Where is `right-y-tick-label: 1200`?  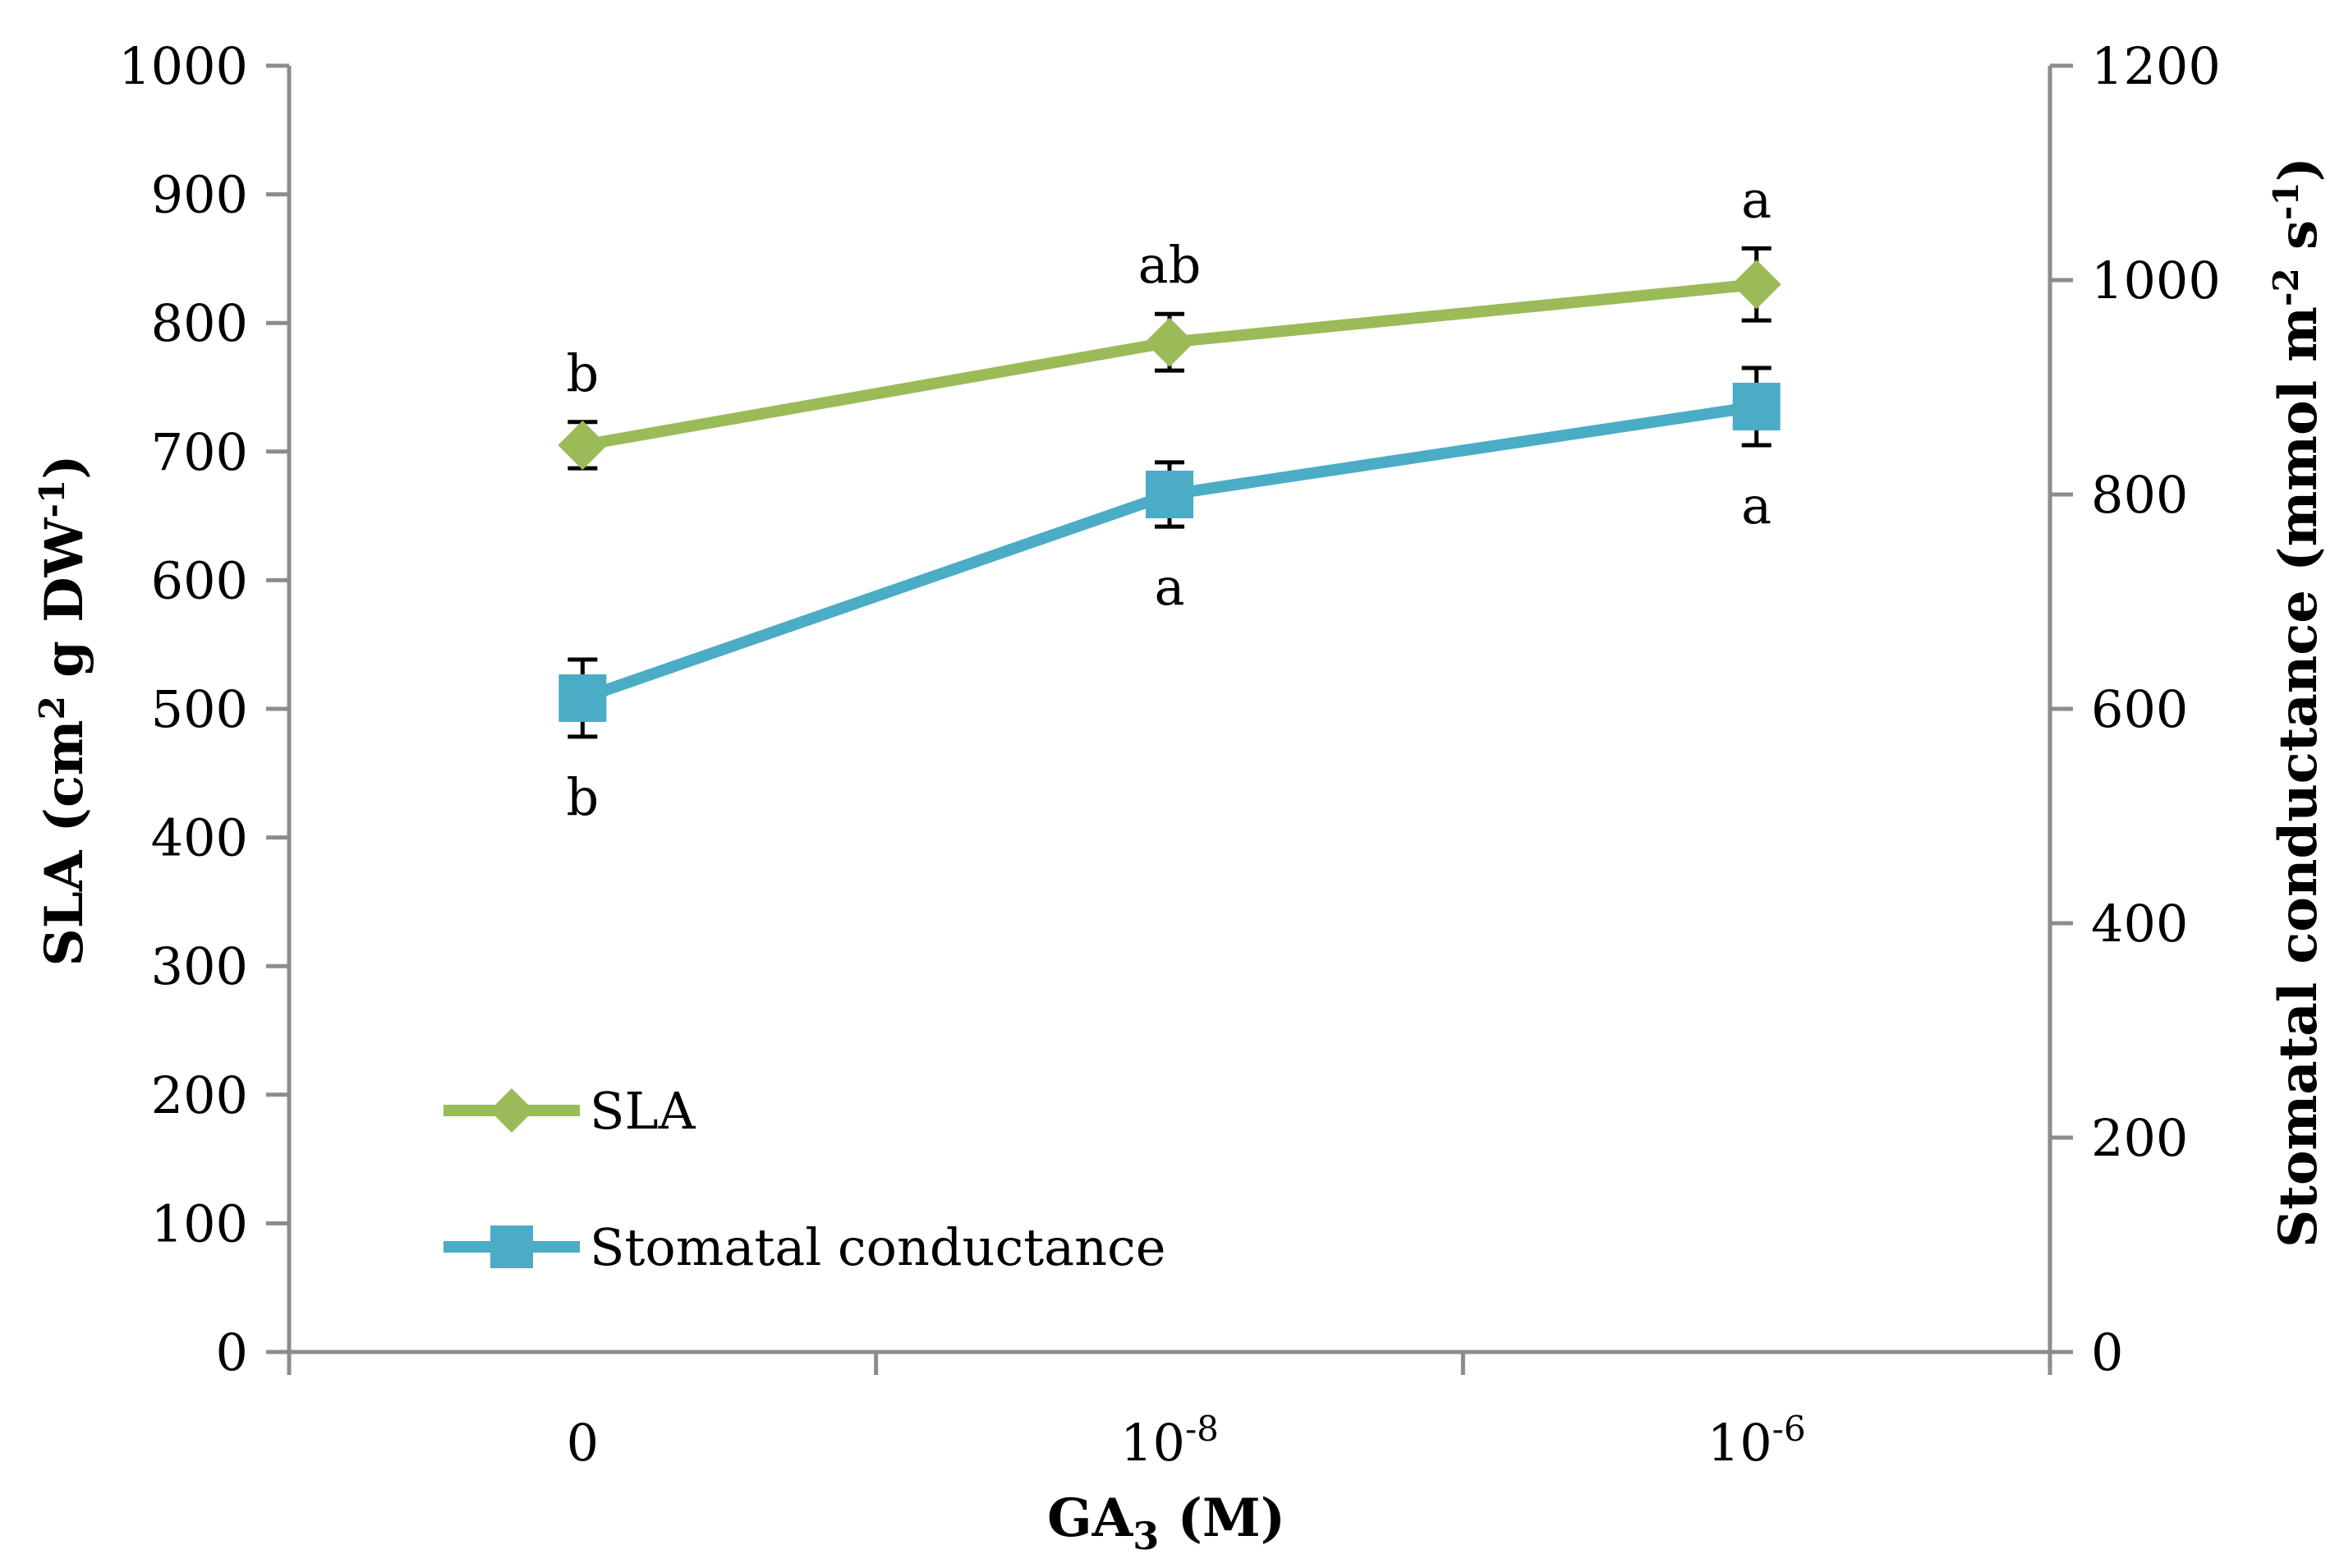 right-y-tick-label: 1200 is located at coordinates (2156, 66).